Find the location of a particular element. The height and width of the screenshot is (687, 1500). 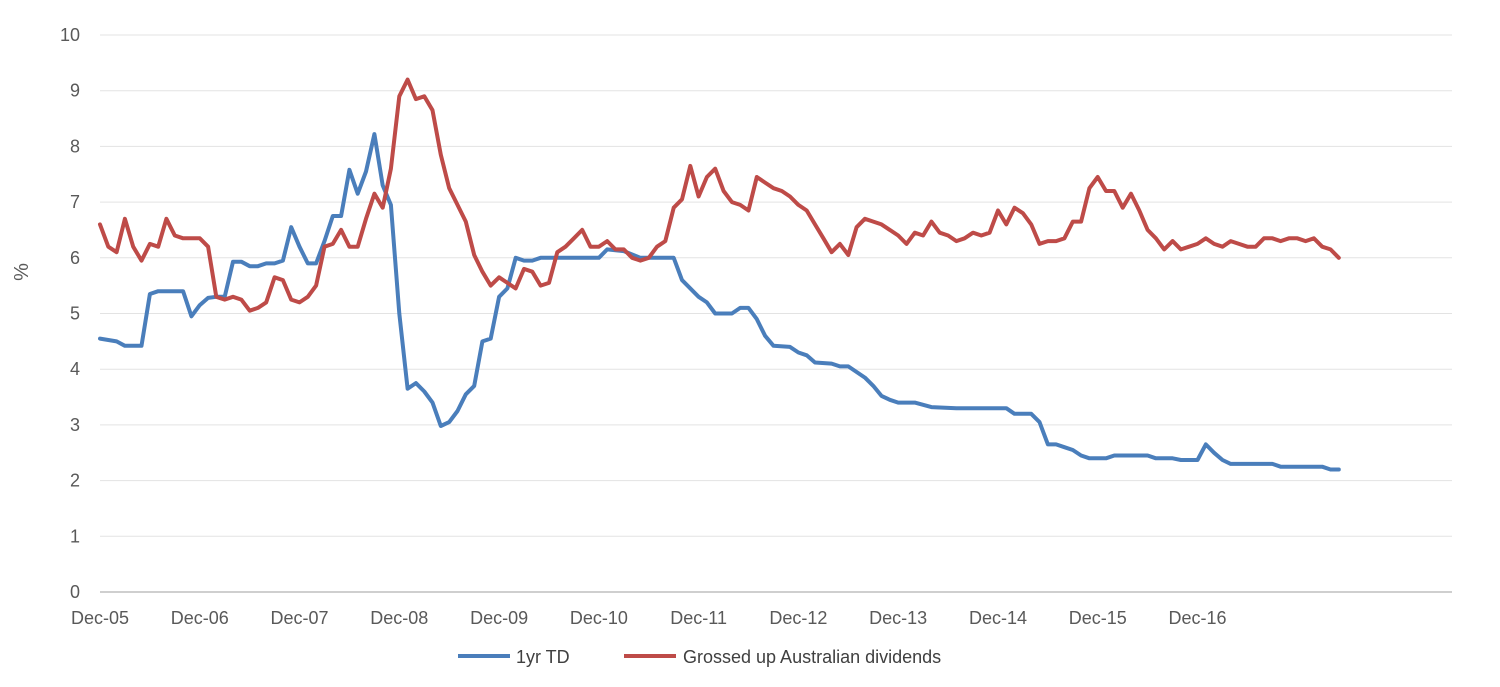

y-axis-tick-labels: 0 1 2 3 4 5 6 7 8 9 10 is located at coordinates (70, 313).